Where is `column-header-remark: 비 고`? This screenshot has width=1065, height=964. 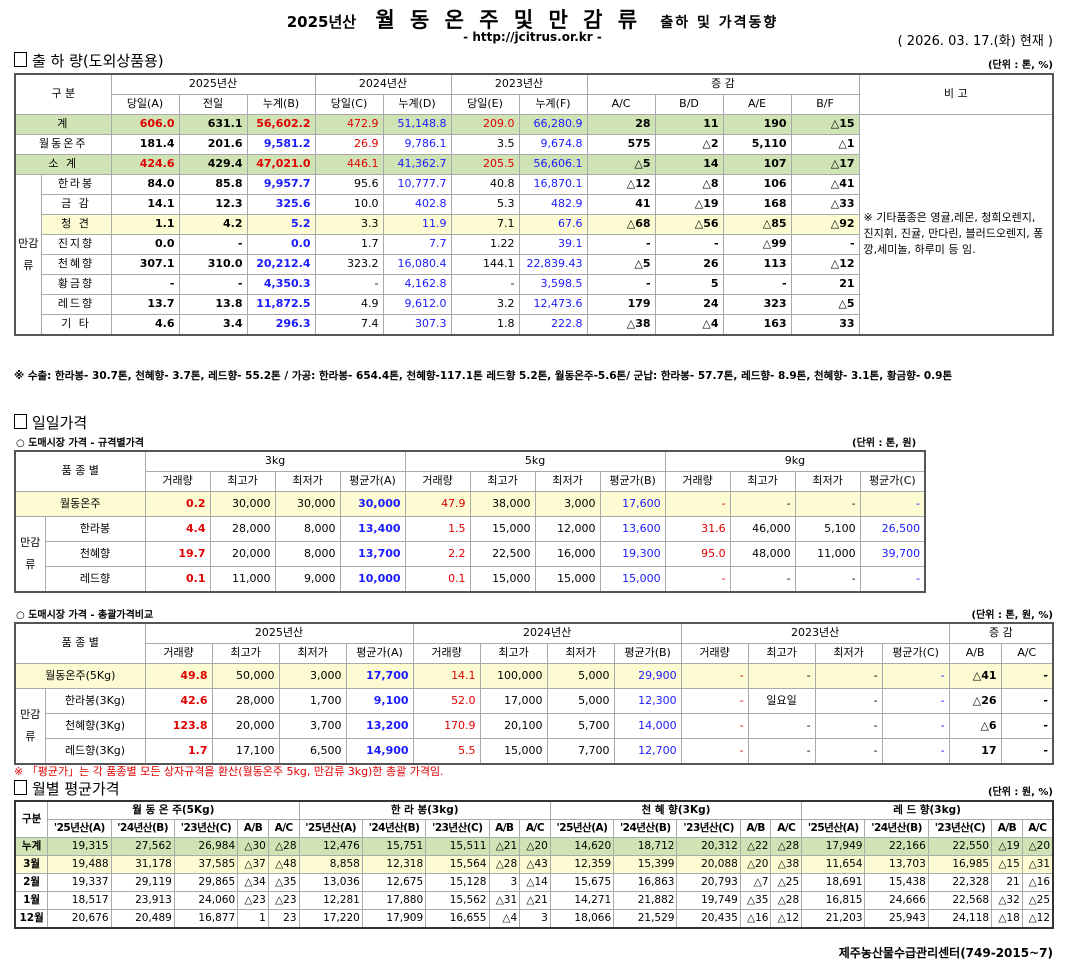 column-header-remark: 비 고 is located at coordinates (956, 94).